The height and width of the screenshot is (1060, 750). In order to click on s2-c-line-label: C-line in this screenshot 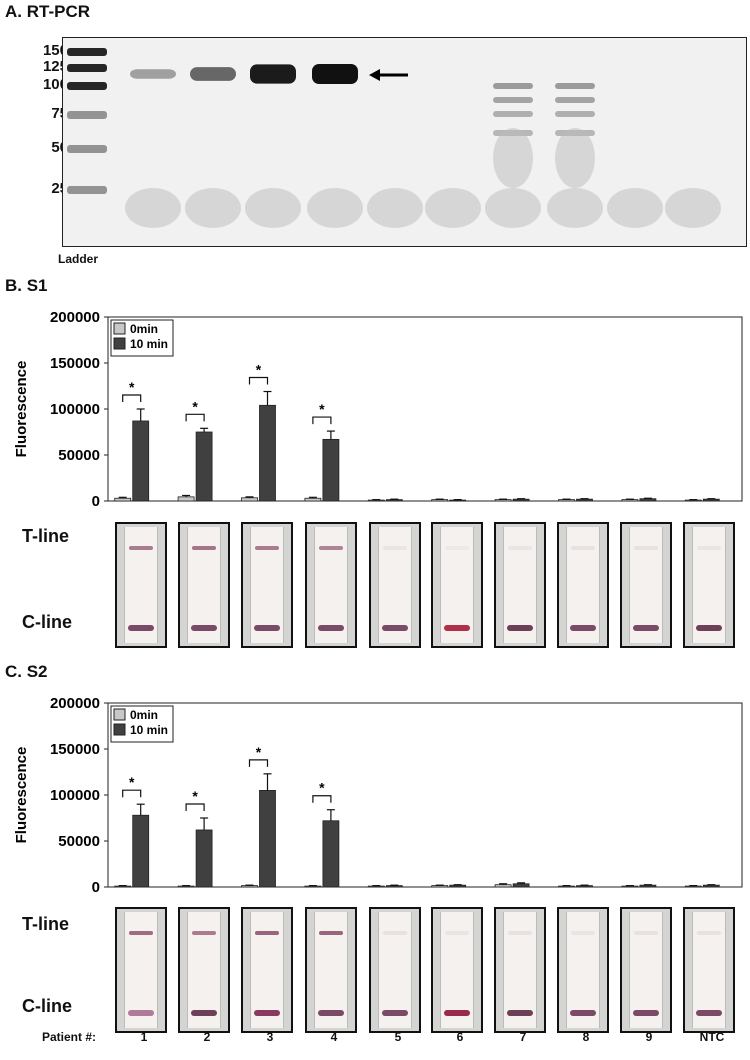, I will do `click(47, 1006)`.